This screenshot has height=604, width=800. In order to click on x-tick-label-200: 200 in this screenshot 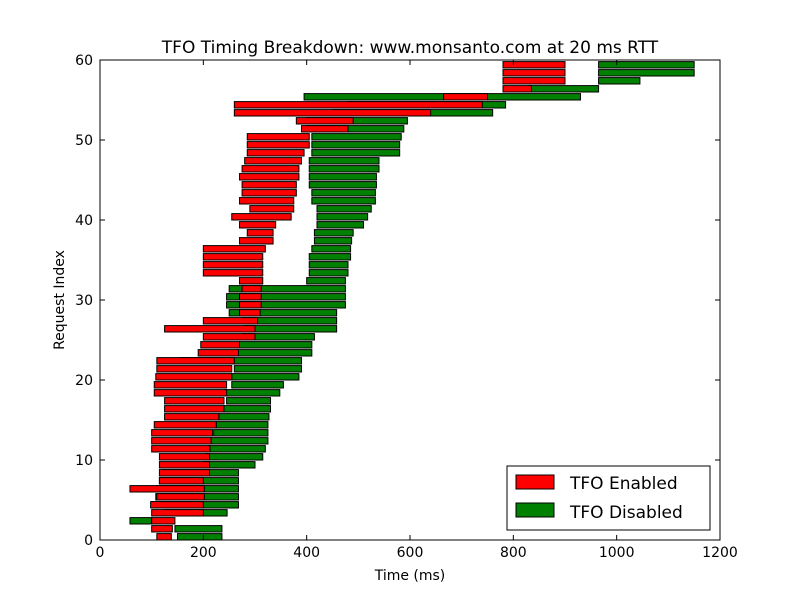, I will do `click(203, 553)`.